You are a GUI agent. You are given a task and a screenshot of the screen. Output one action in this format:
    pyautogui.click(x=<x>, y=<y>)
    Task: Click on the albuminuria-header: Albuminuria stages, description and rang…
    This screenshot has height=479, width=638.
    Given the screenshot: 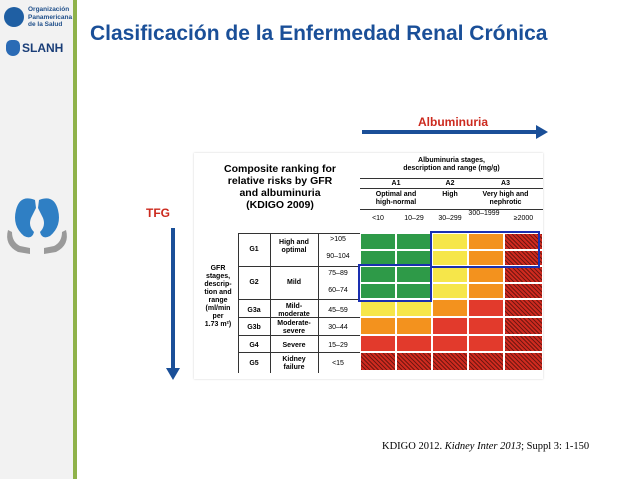 What is the action you would take?
    pyautogui.click(x=451, y=165)
    